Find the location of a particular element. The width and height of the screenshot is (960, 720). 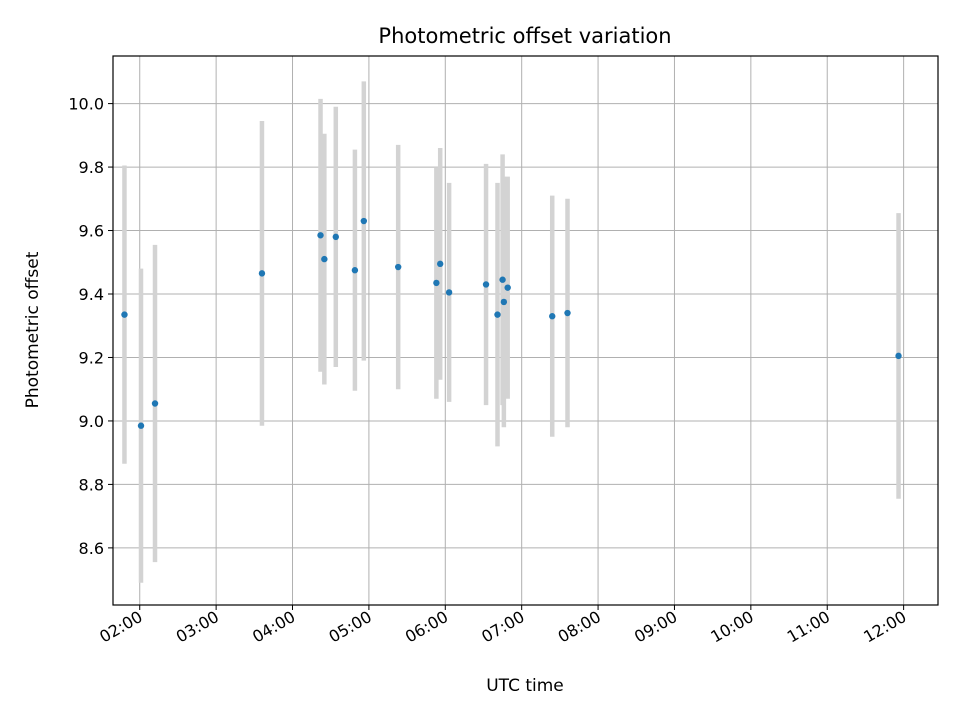

y-axis-title: Photometric offset is located at coordinates (33, 329).